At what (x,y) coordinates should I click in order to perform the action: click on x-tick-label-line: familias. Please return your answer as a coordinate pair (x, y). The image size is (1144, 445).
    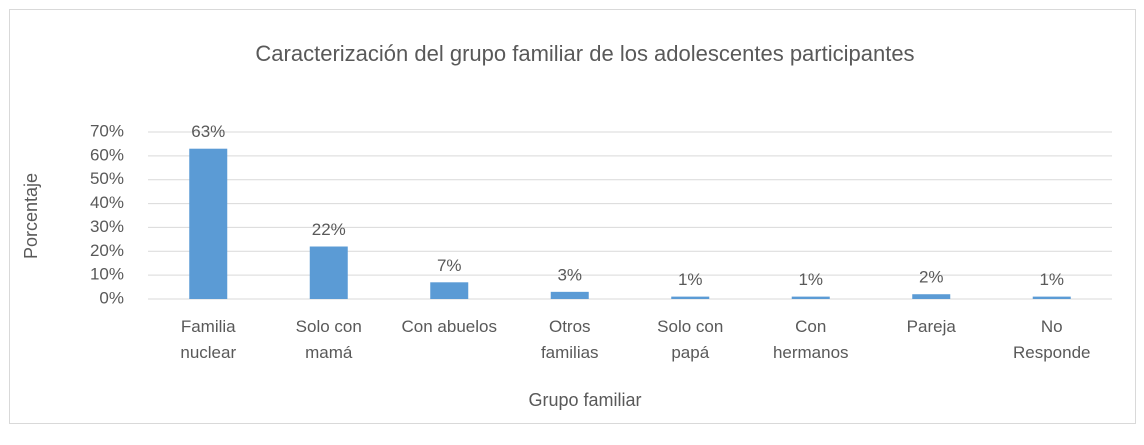
    Looking at the image, I should click on (570, 352).